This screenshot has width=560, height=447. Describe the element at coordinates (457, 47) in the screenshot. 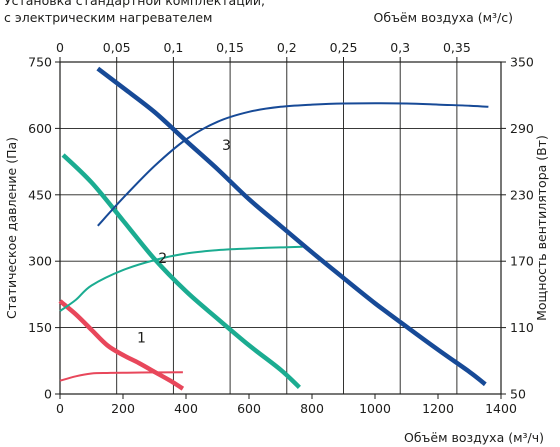

I see `x-top-tick-label: 0,35` at that location.